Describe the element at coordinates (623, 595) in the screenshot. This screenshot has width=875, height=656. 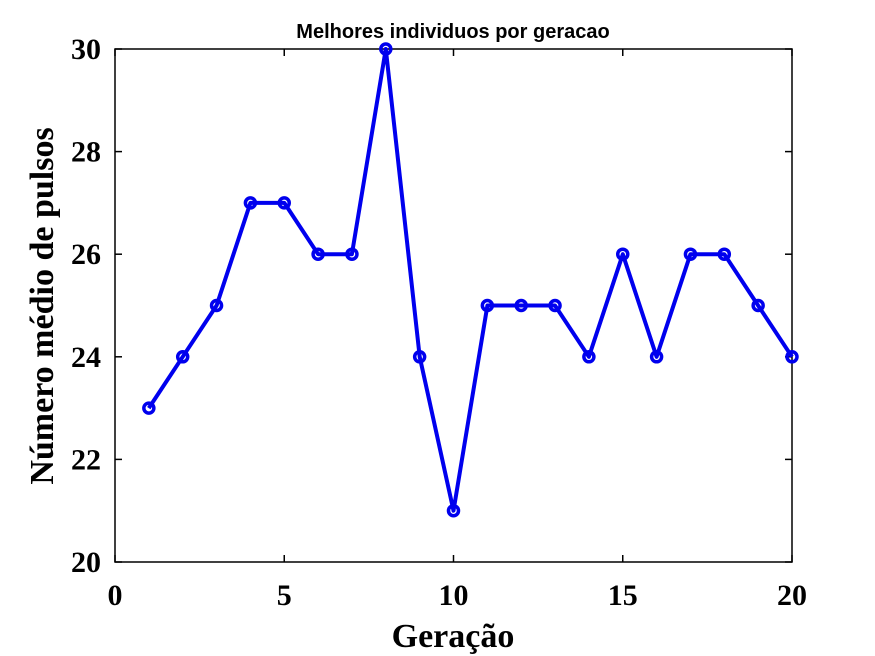
I see `x-tick-label: 15` at that location.